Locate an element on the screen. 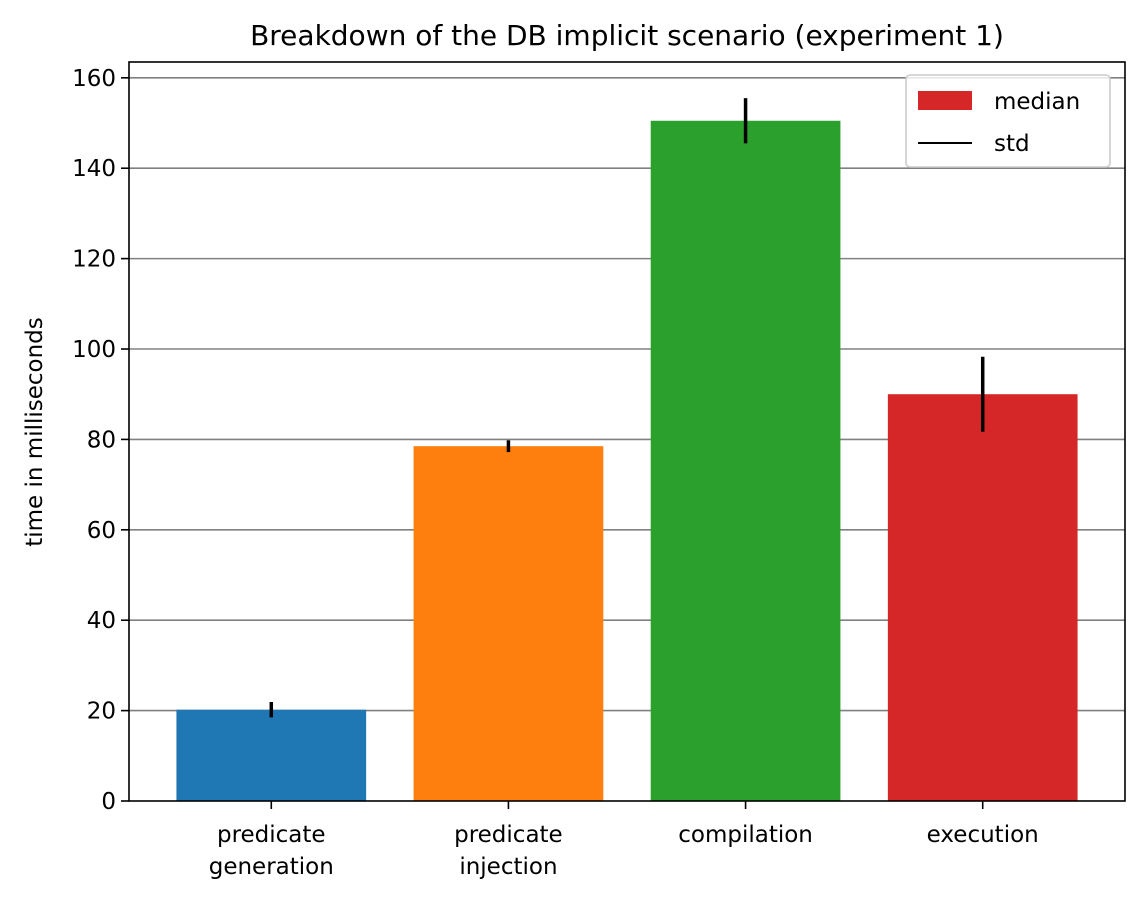 The width and height of the screenshot is (1147, 906). y-tick-label: 0 is located at coordinates (108, 802).